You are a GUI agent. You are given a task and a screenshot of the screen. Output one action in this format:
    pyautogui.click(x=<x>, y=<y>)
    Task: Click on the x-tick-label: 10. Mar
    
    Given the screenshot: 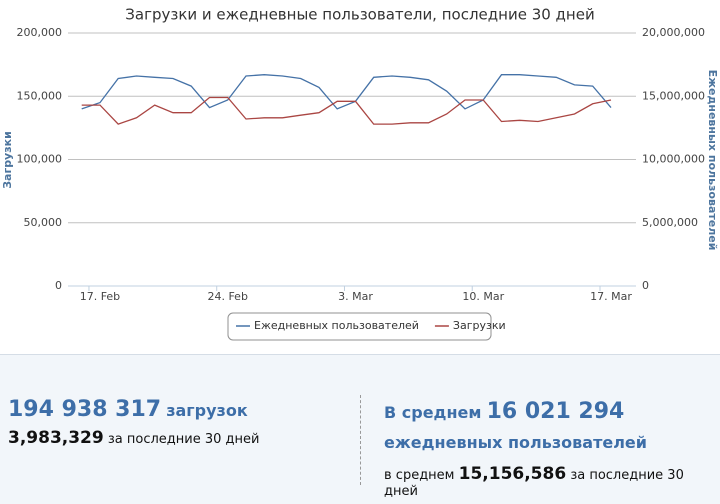 What is the action you would take?
    pyautogui.click(x=483, y=296)
    